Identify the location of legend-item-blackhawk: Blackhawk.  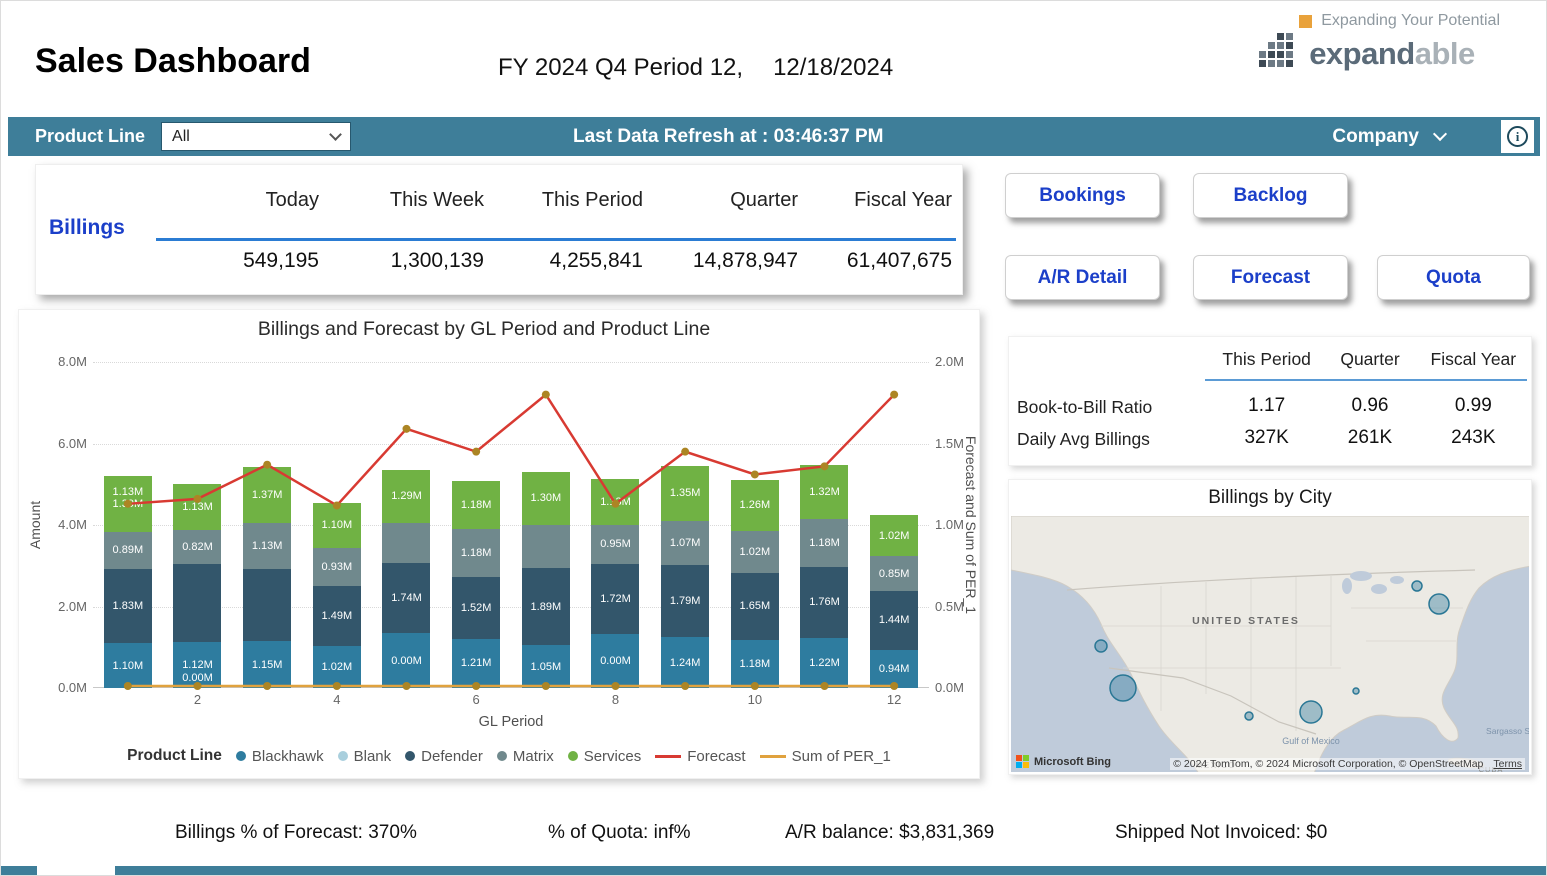
(279, 756).